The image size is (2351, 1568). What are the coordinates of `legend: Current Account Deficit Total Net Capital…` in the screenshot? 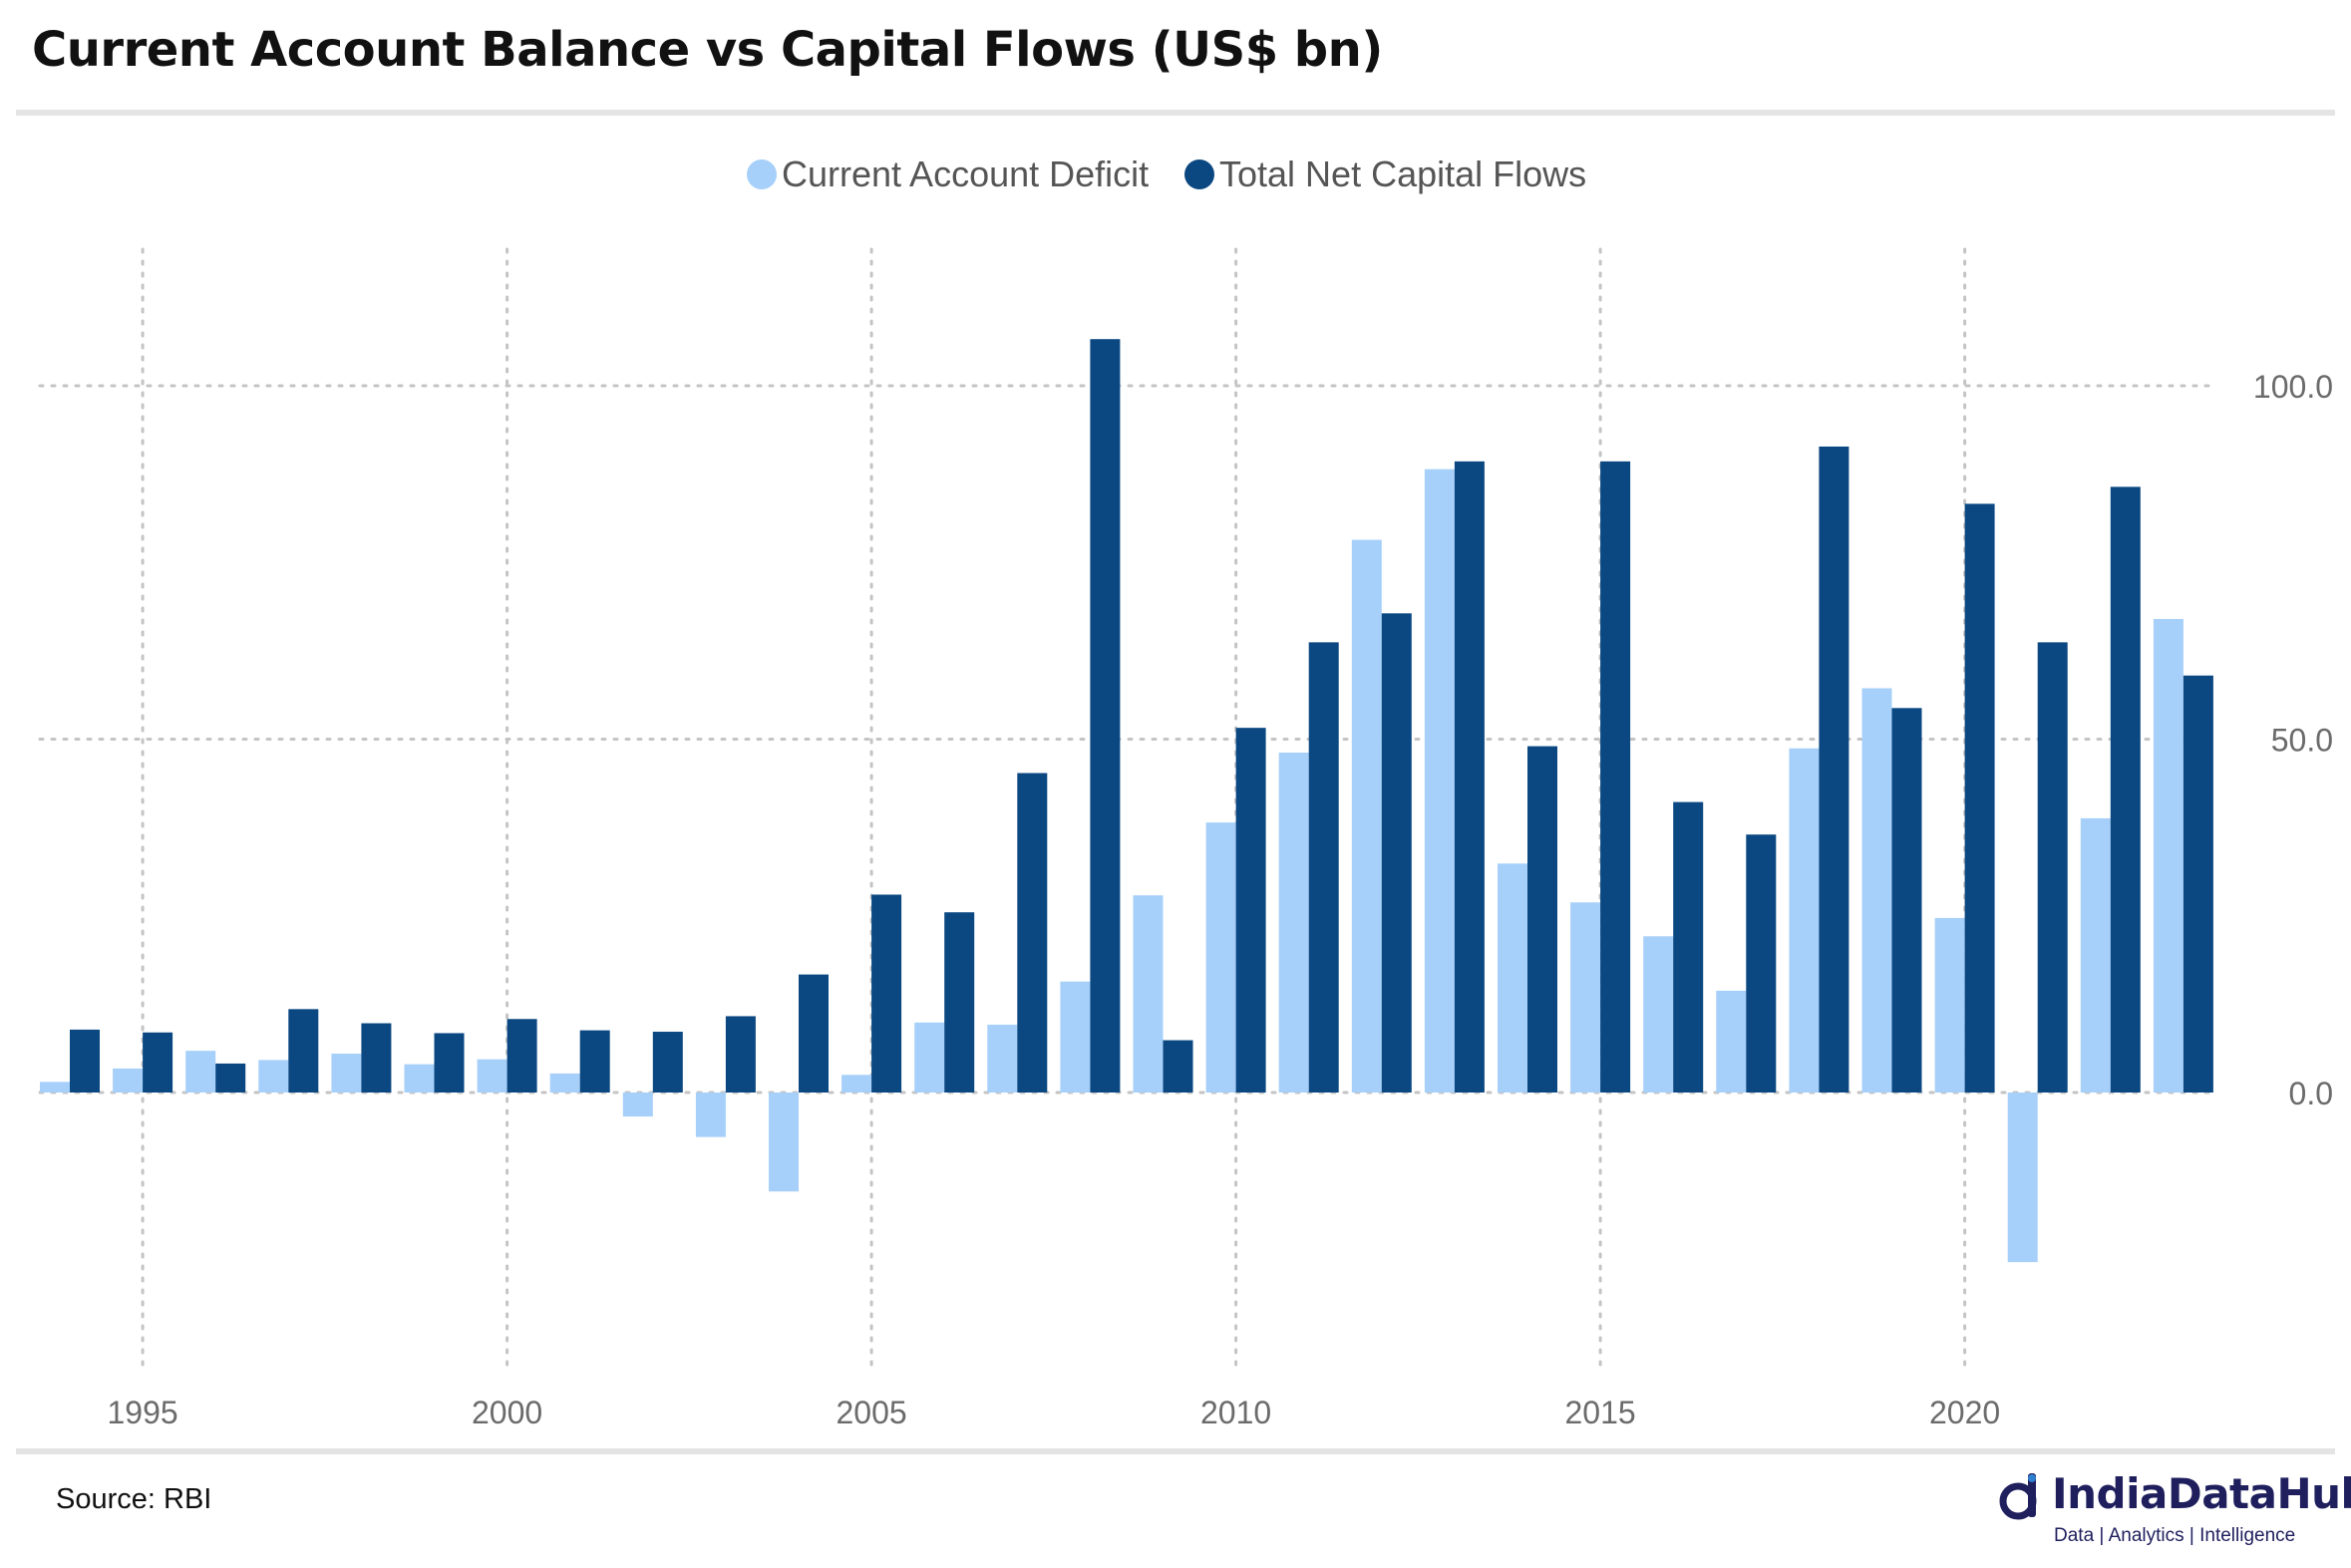 It's located at (1166, 174).